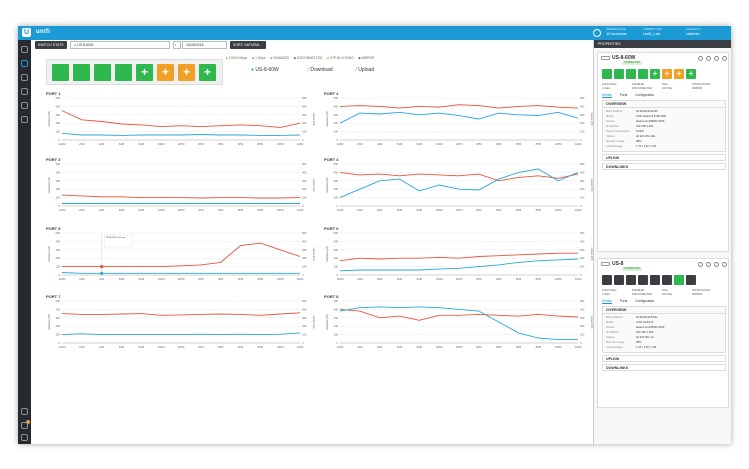 This screenshot has height=469, width=749. I want to click on insights-icon, so click(24, 119).